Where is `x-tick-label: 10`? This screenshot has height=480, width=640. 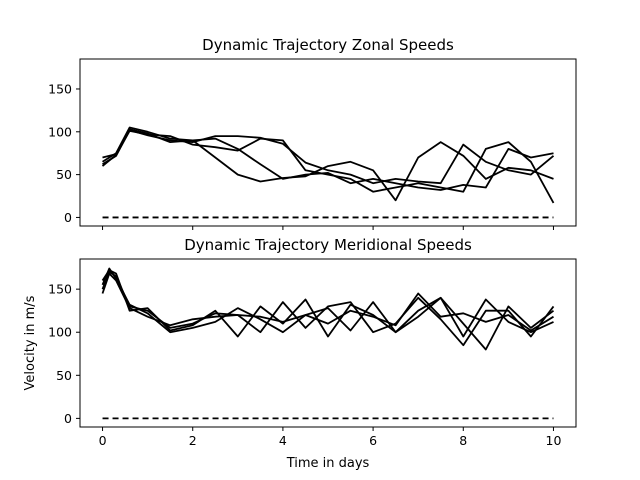
x-tick-label: 10 is located at coordinates (554, 440).